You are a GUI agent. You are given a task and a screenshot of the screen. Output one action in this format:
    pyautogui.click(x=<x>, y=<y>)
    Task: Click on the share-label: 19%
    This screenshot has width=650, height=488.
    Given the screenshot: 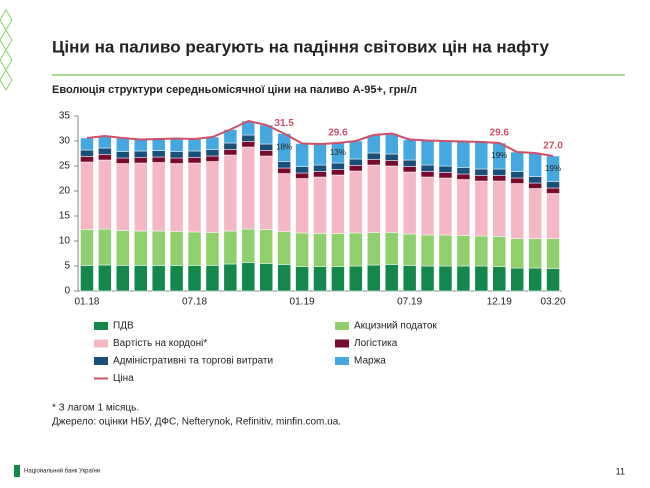 What is the action you would take?
    pyautogui.click(x=553, y=168)
    